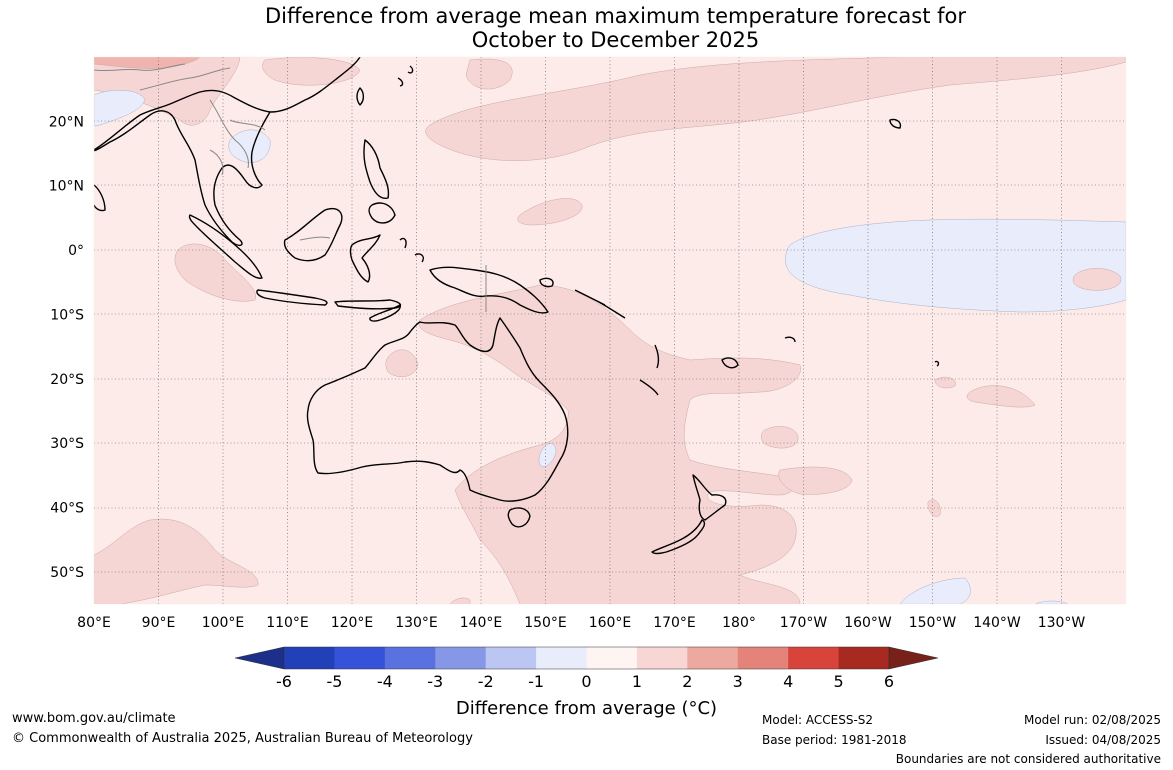 The height and width of the screenshot is (770, 1173). I want to click on new-guinea-coast, so click(489, 290).